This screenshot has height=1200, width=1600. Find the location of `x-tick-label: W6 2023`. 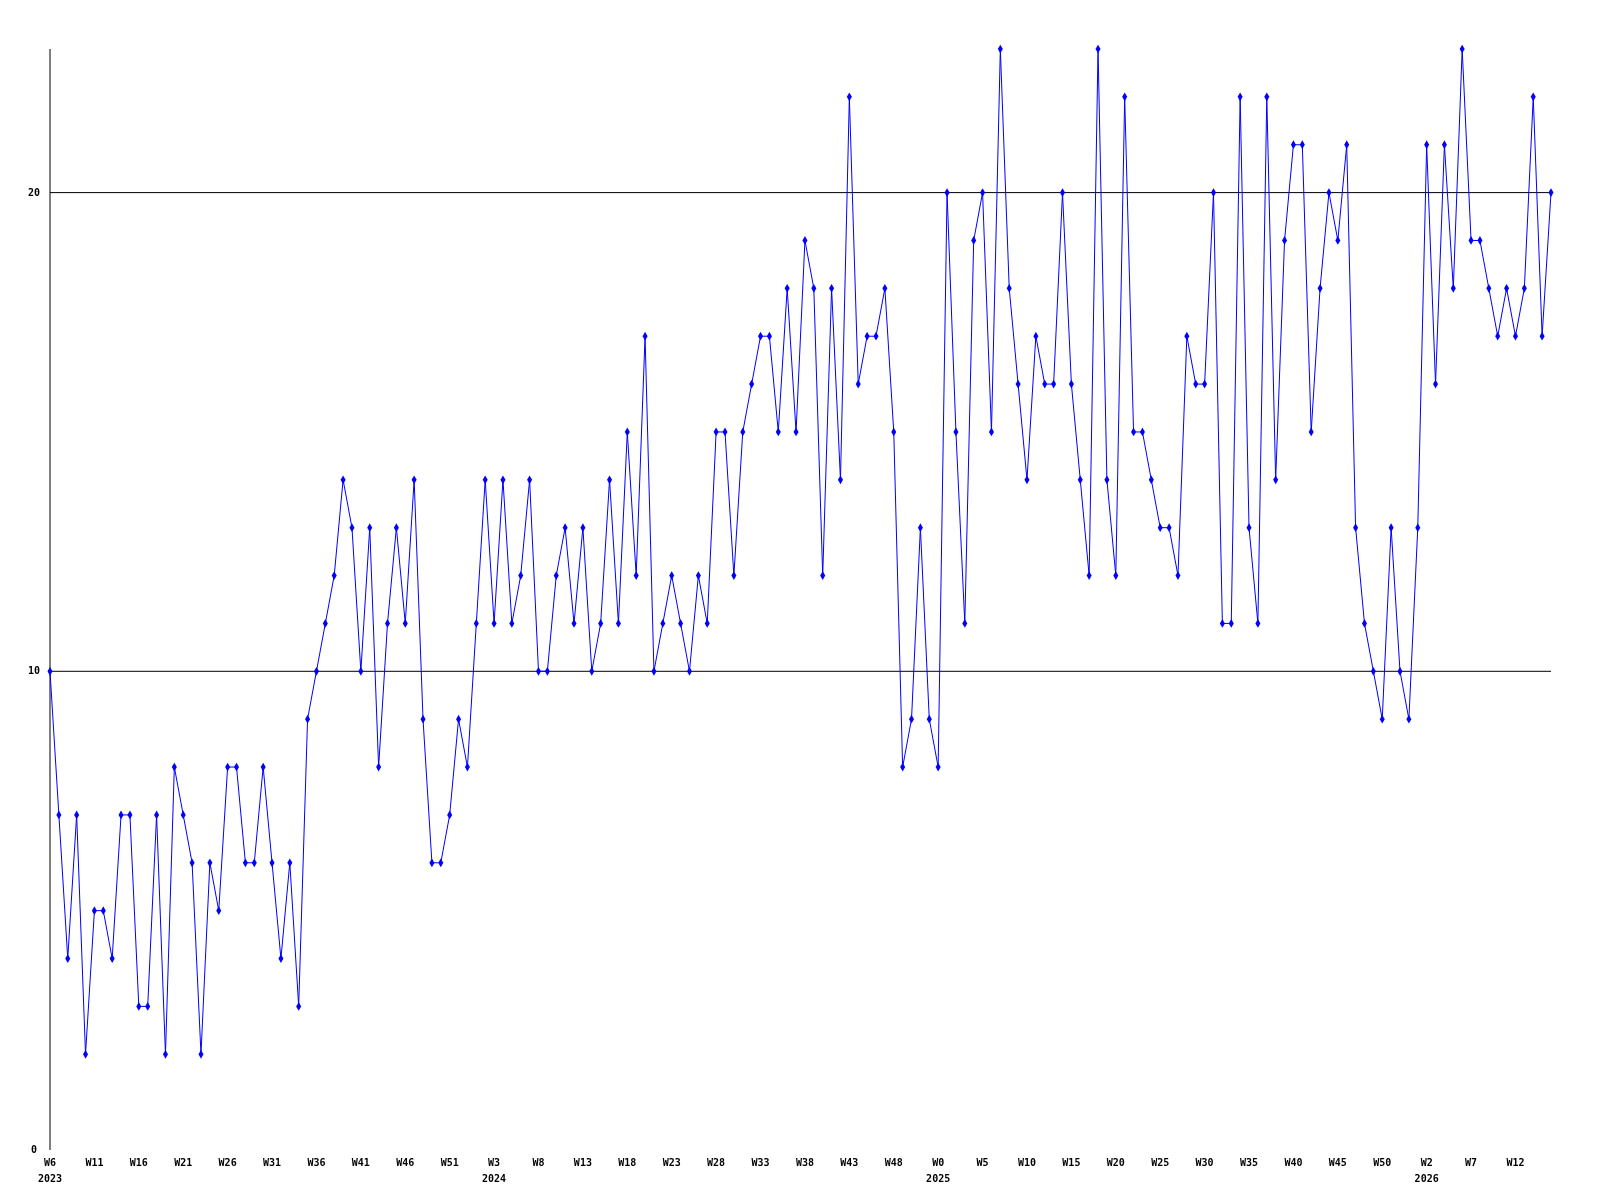

x-tick-label: W6 2023 is located at coordinates (50, 1170).